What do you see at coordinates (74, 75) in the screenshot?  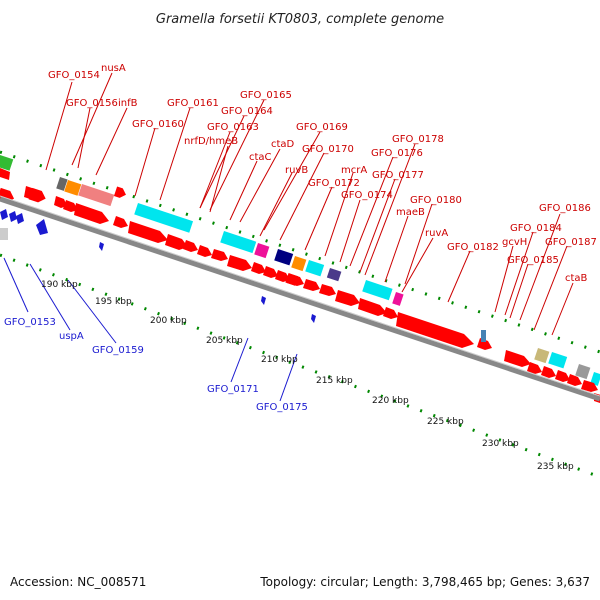 I see `gene-label: GFO_0154` at bounding box center [74, 75].